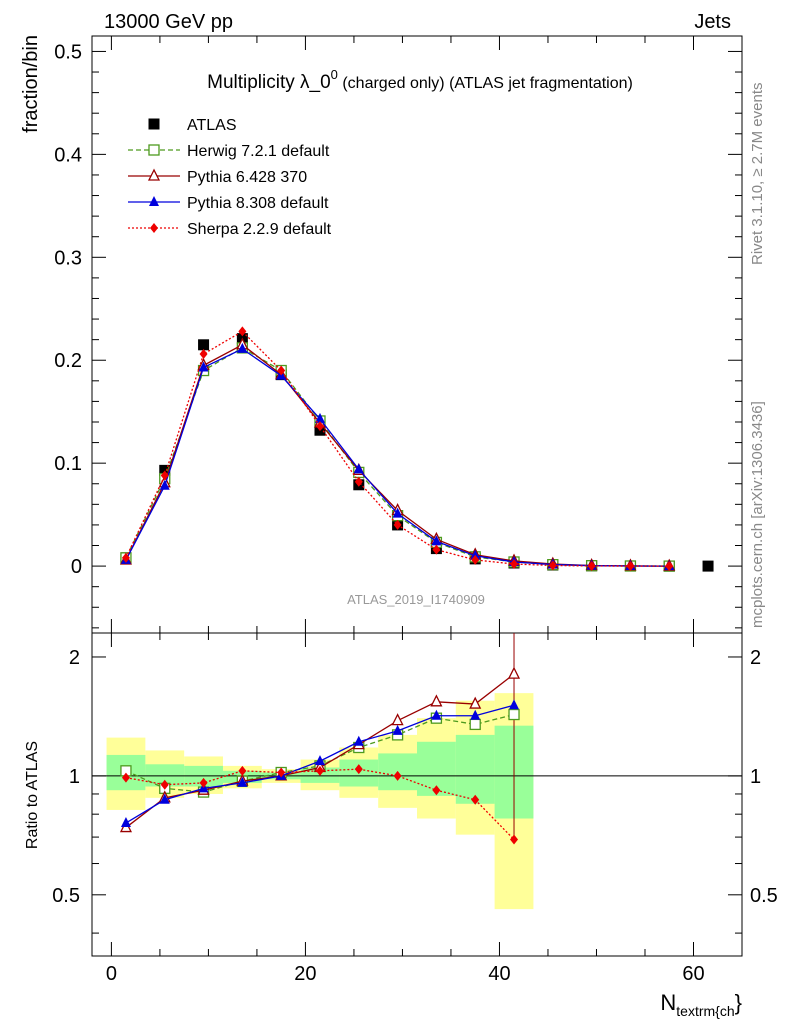 This screenshot has height=1024, width=786. I want to click on title-part-1: Multiplicity λ_0, so click(269, 82).